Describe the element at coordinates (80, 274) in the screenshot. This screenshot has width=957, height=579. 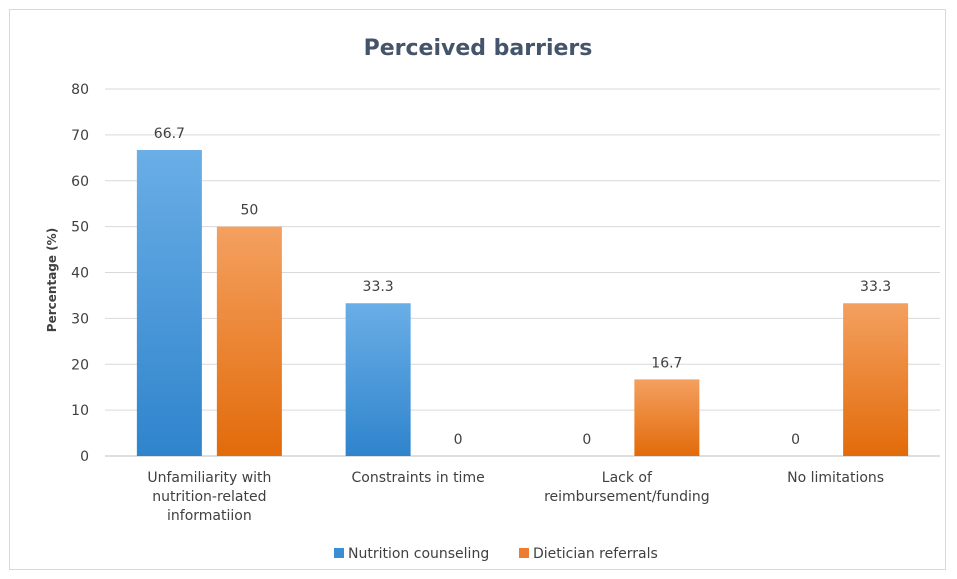
I see `y-tick-label: 40` at that location.